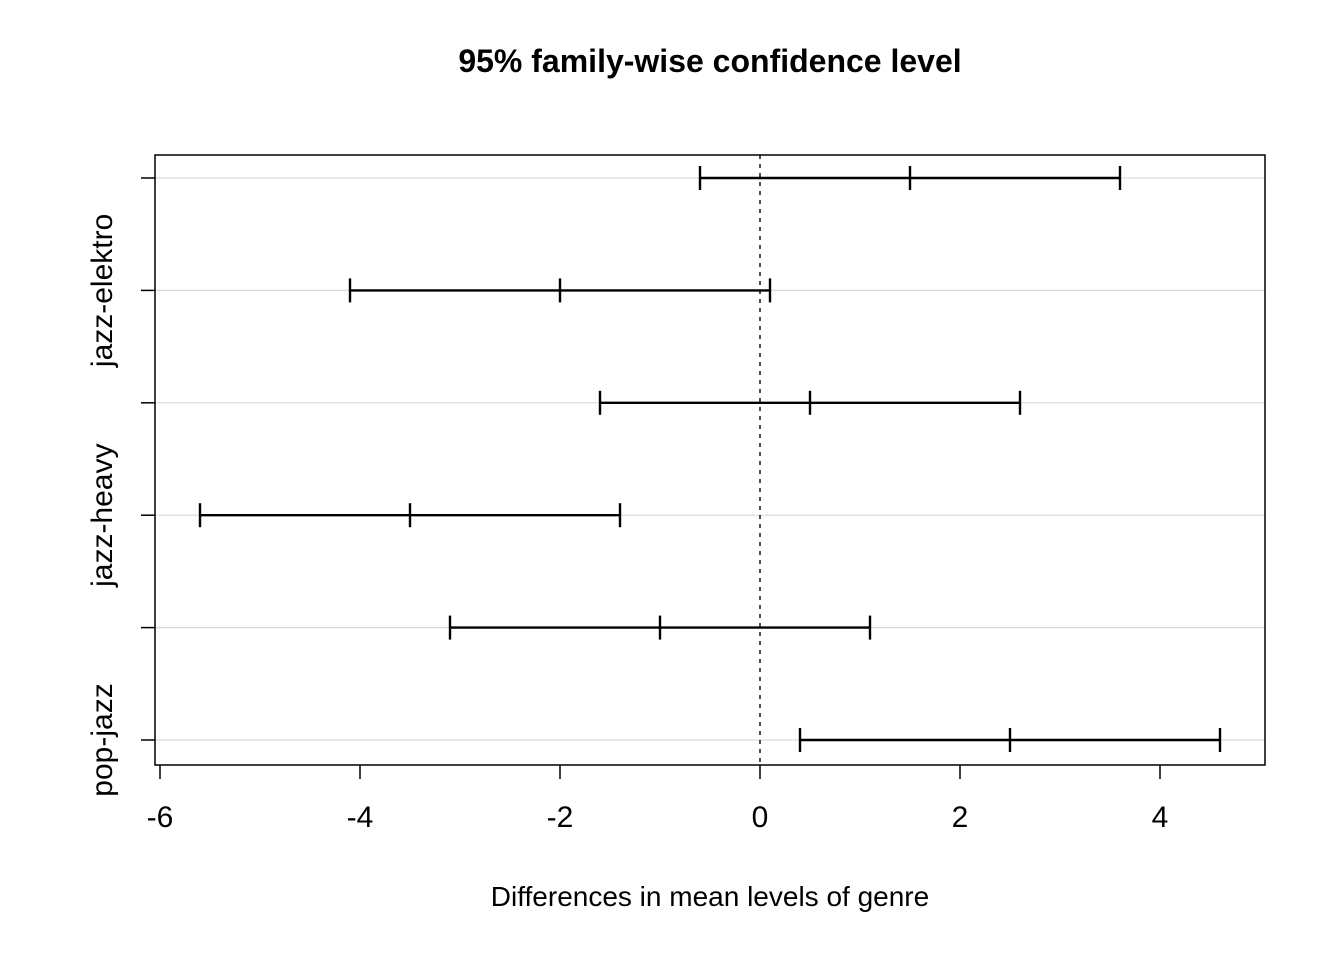 The width and height of the screenshot is (1344, 965). Describe the element at coordinates (102, 291) in the screenshot. I see `y-tick-label: jazz-elektro` at that location.